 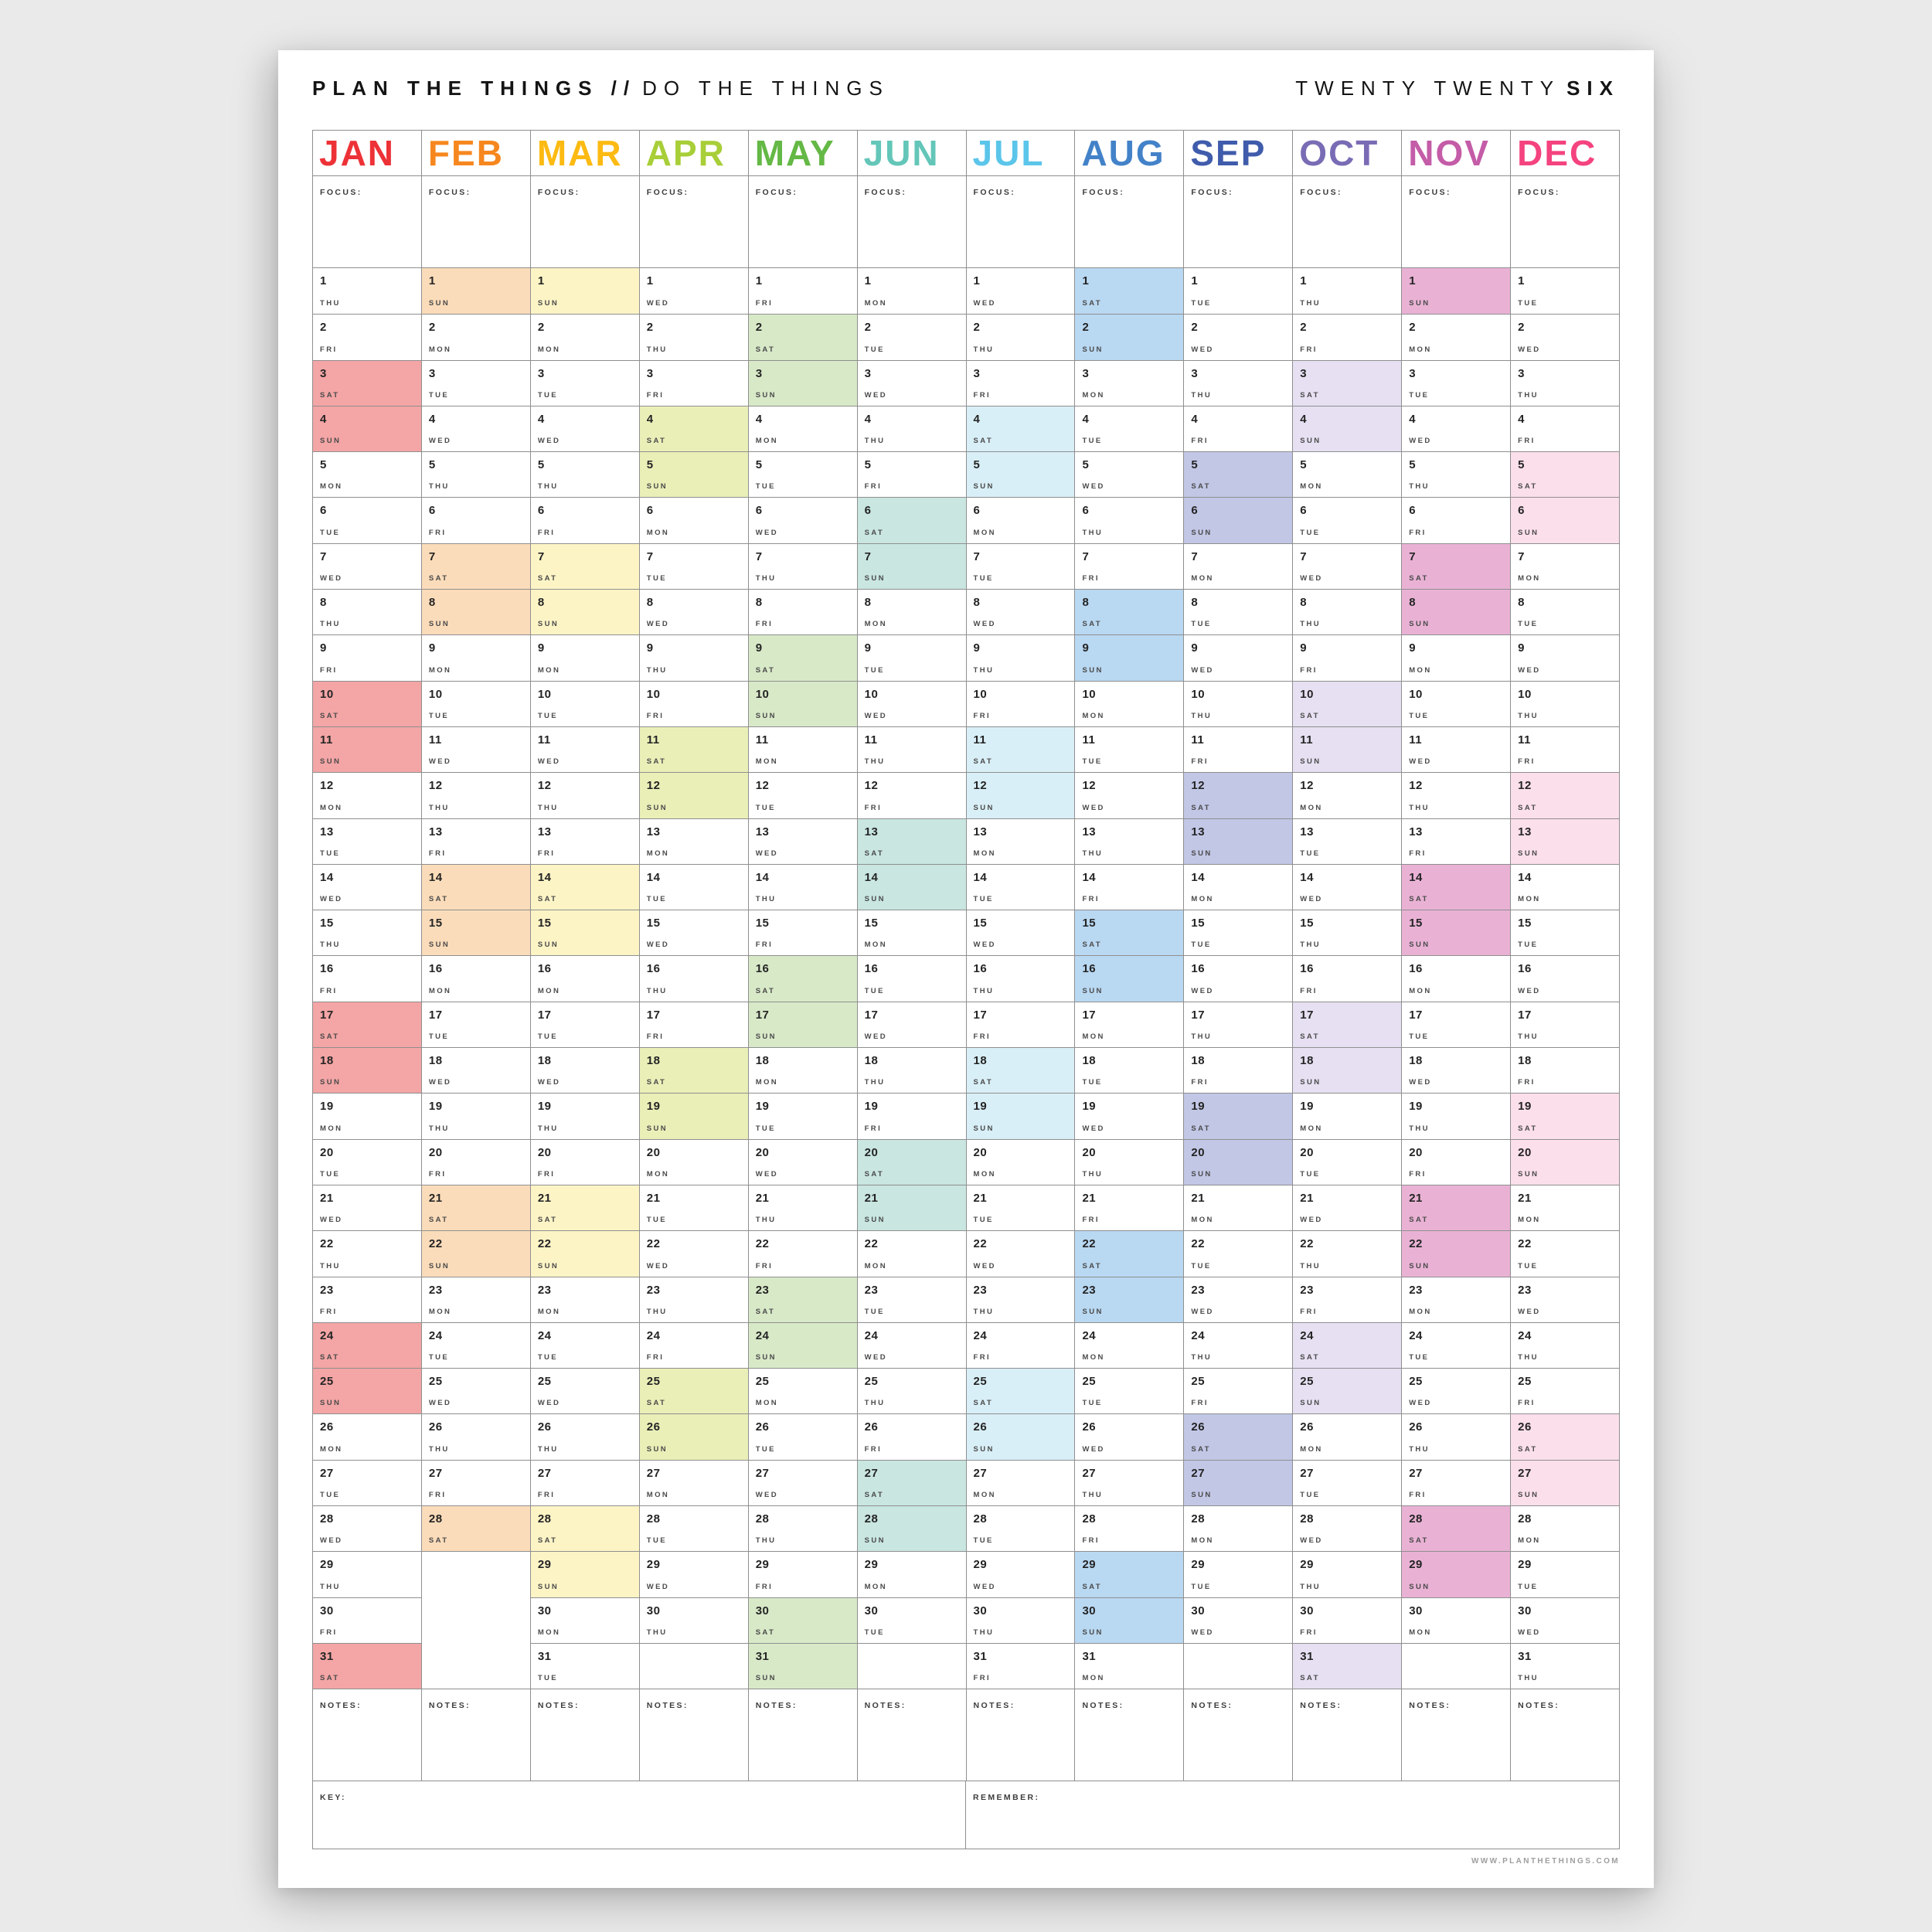 What do you see at coordinates (912, 291) in the screenshot?
I see `day-cell: 1 MON` at bounding box center [912, 291].